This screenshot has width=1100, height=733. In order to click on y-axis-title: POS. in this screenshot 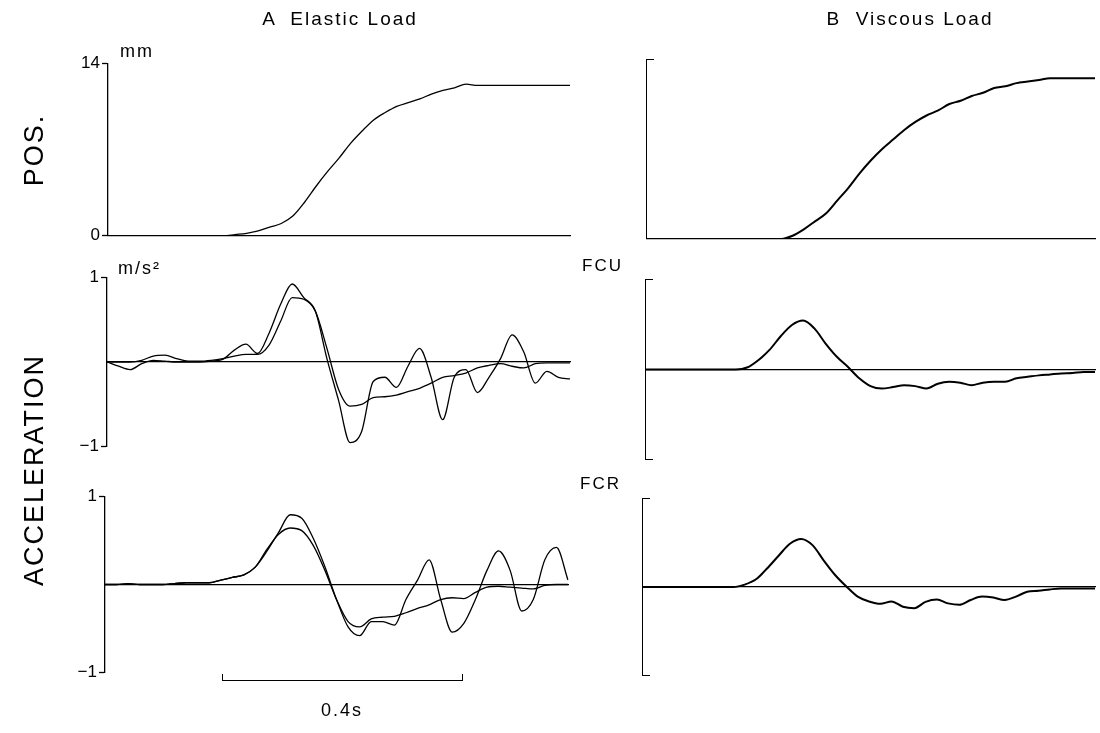, I will do `click(34, 150)`.